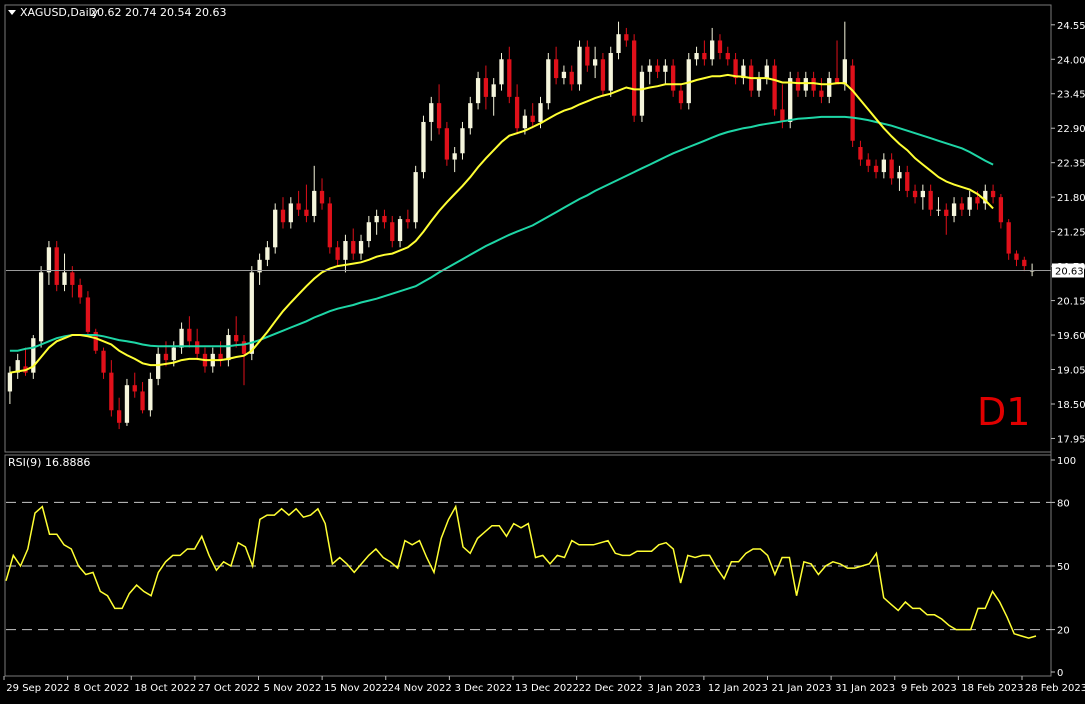 The width and height of the screenshot is (1085, 704). Describe the element at coordinates (1071, 405) in the screenshot. I see `price-tick-label: 18.50` at that location.